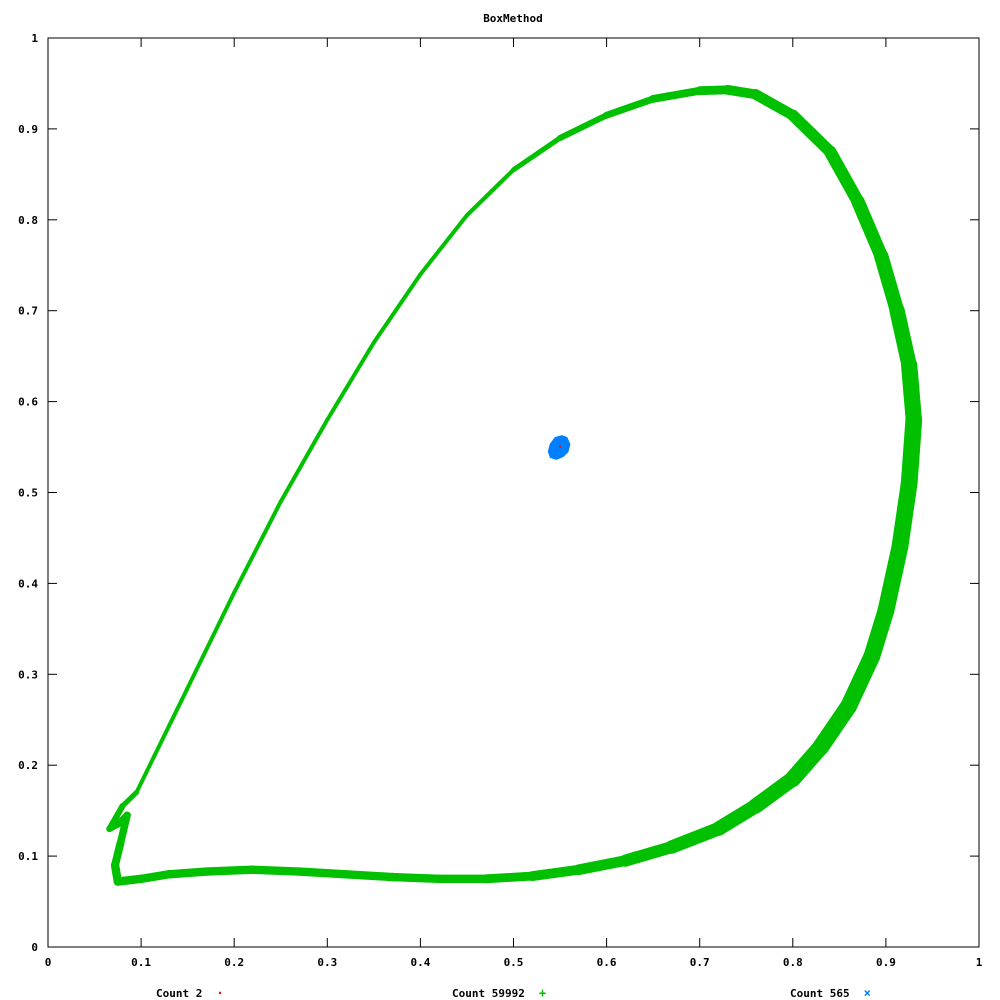  What do you see at coordinates (28, 674) in the screenshot?
I see `y-tick-label: 0.3` at bounding box center [28, 674].